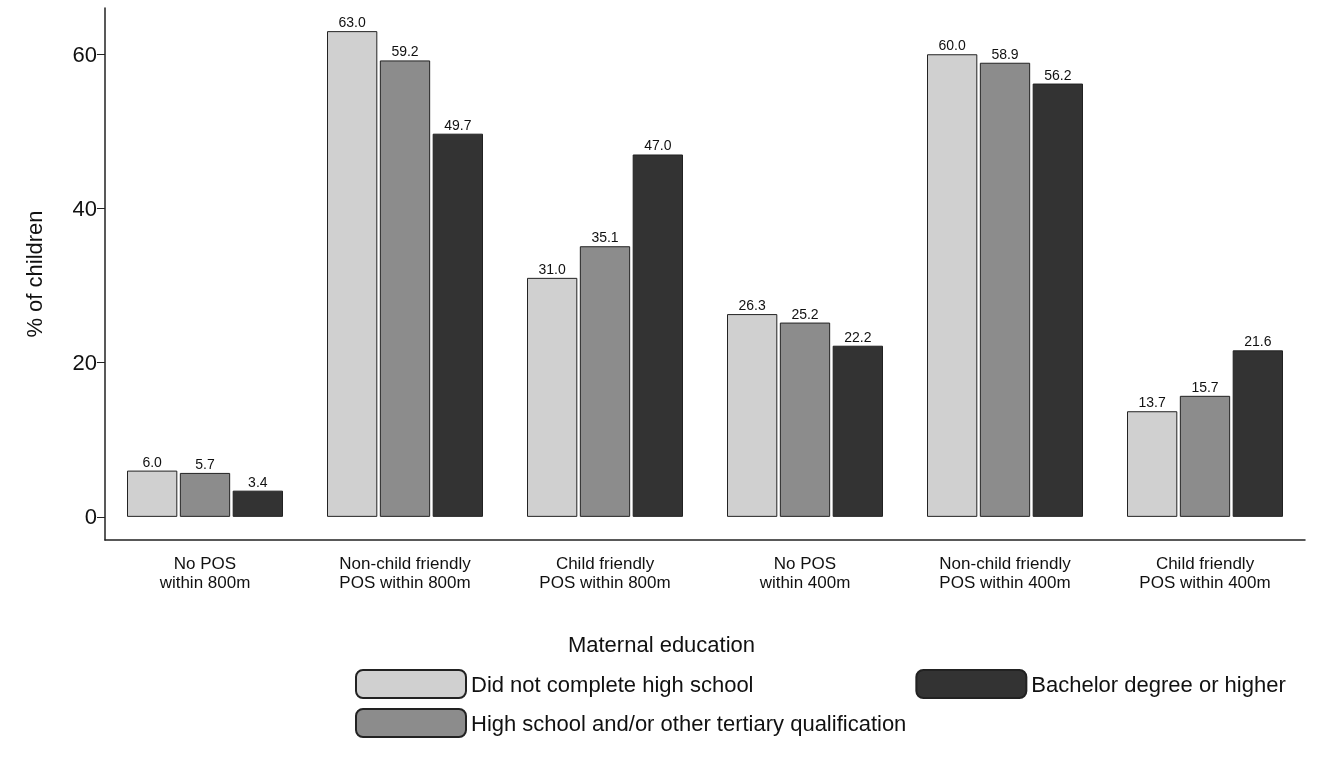  I want to click on legend-label: Did not complete high school, so click(612, 684).